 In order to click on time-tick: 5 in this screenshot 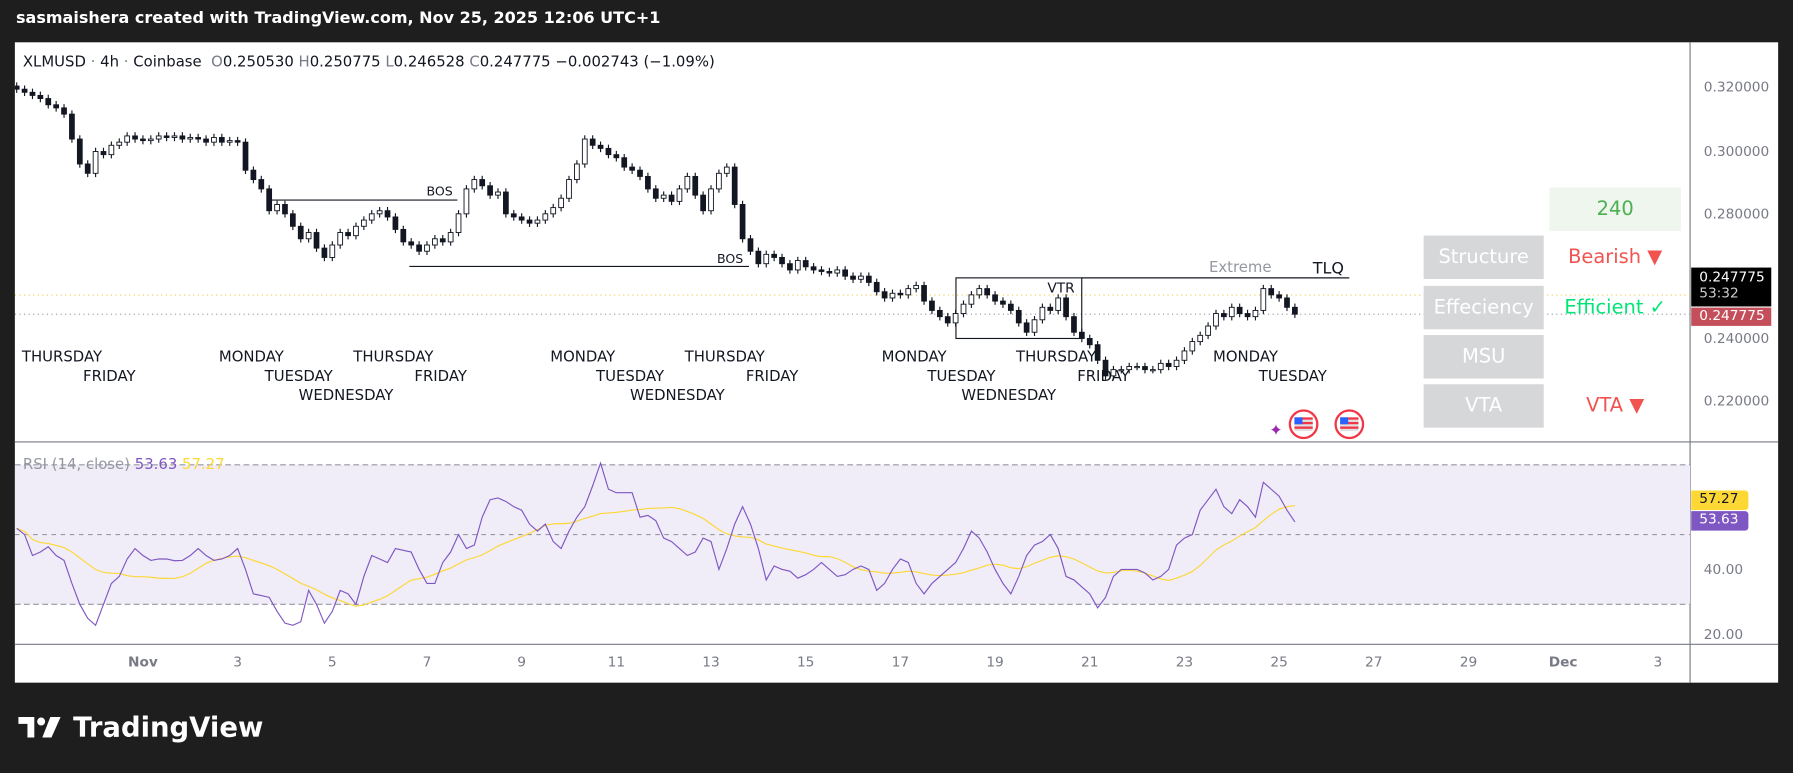, I will do `click(332, 663)`.